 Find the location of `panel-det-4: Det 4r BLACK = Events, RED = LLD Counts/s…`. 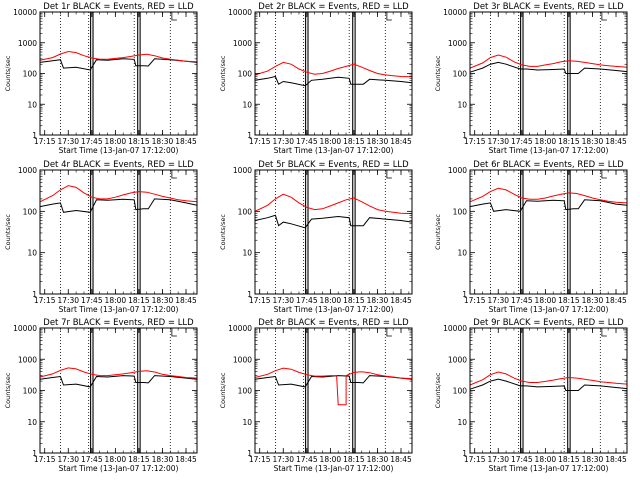

panel-det-4: Det 4r BLACK = Events, RED = LLD Counts/s… is located at coordinates (101, 237).